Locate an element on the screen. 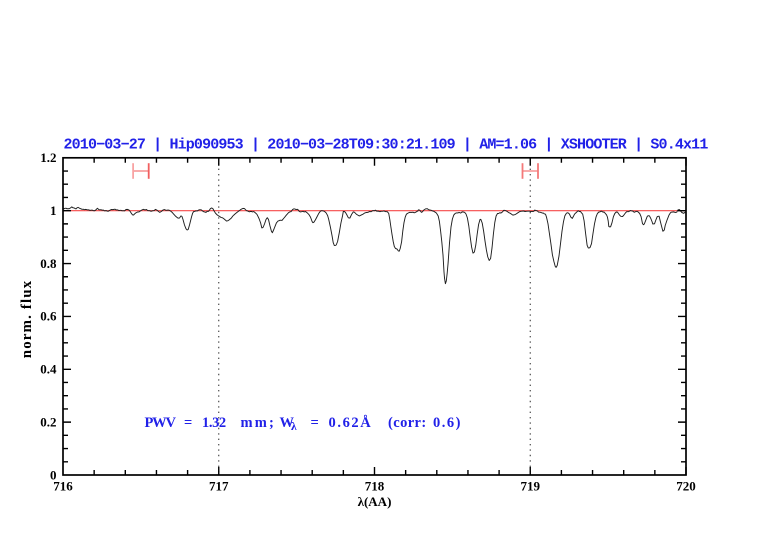 Image resolution: width=782 pixels, height=542 pixels. svg-text: norm. flux is located at coordinates (27, 319).